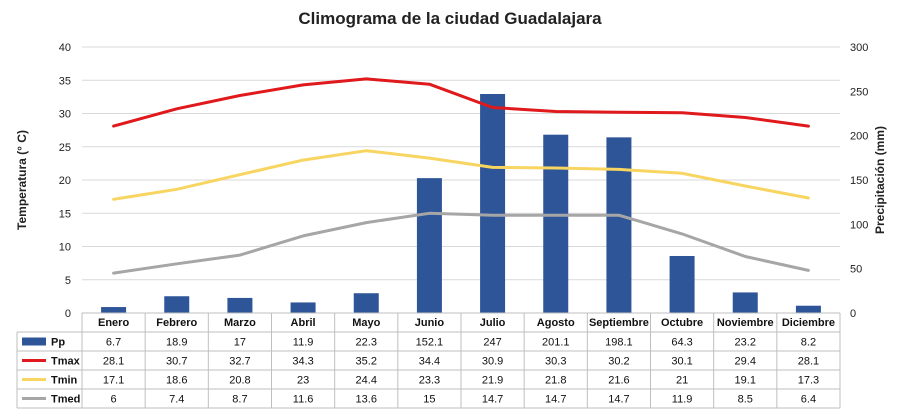 Image resolution: width=904 pixels, height=412 pixels. What do you see at coordinates (239, 400) in the screenshot?
I see `data-label: 8.7` at bounding box center [239, 400].